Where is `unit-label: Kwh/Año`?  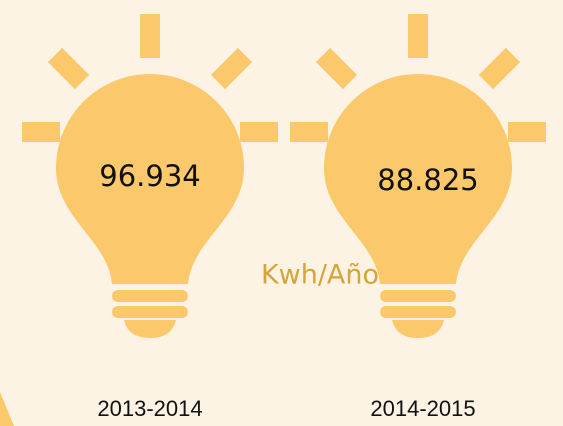 unit-label: Kwh/Año is located at coordinates (320, 275).